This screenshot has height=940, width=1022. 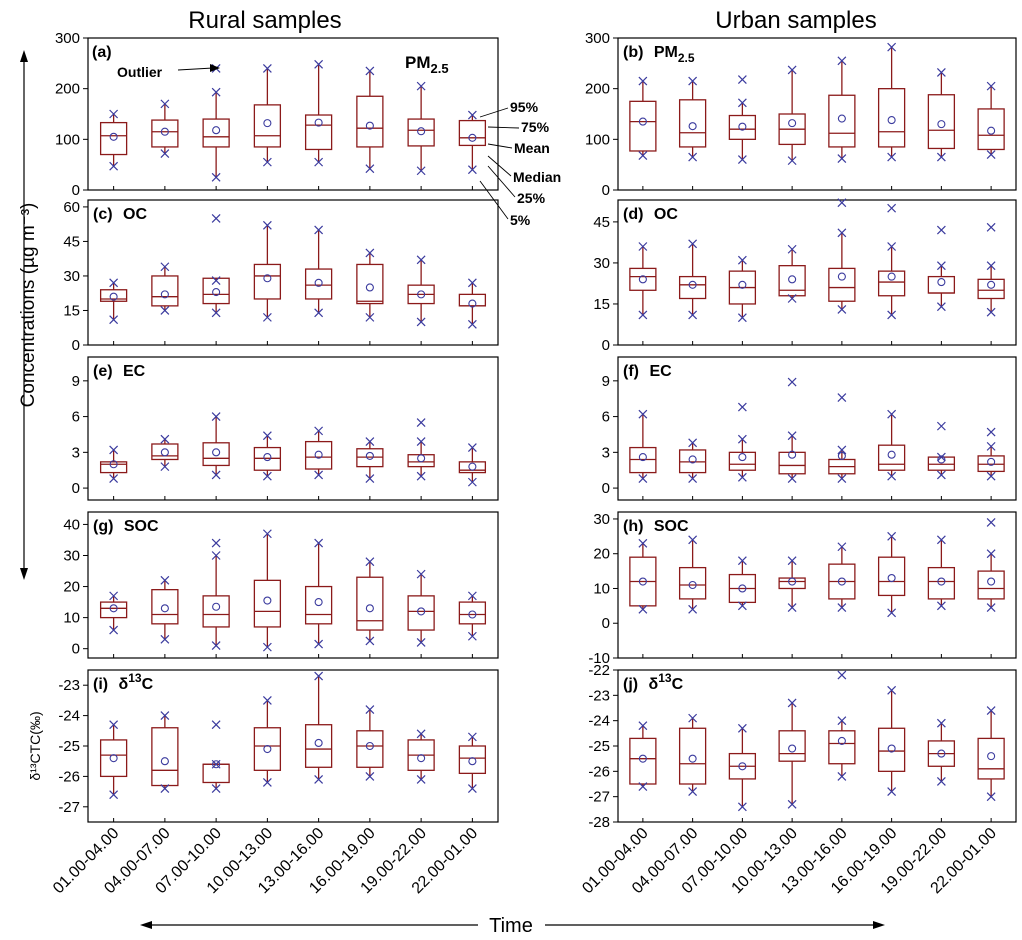 What do you see at coordinates (67, 89) in the screenshot?
I see `y-tick-label: 200` at bounding box center [67, 89].